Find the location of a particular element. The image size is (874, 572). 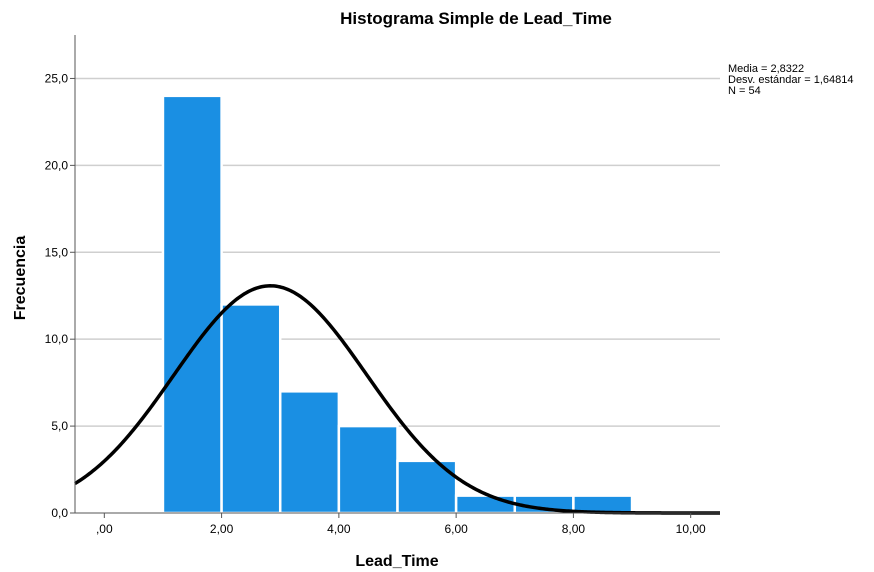

x-axis-label: Lead_Time is located at coordinates (396, 561).